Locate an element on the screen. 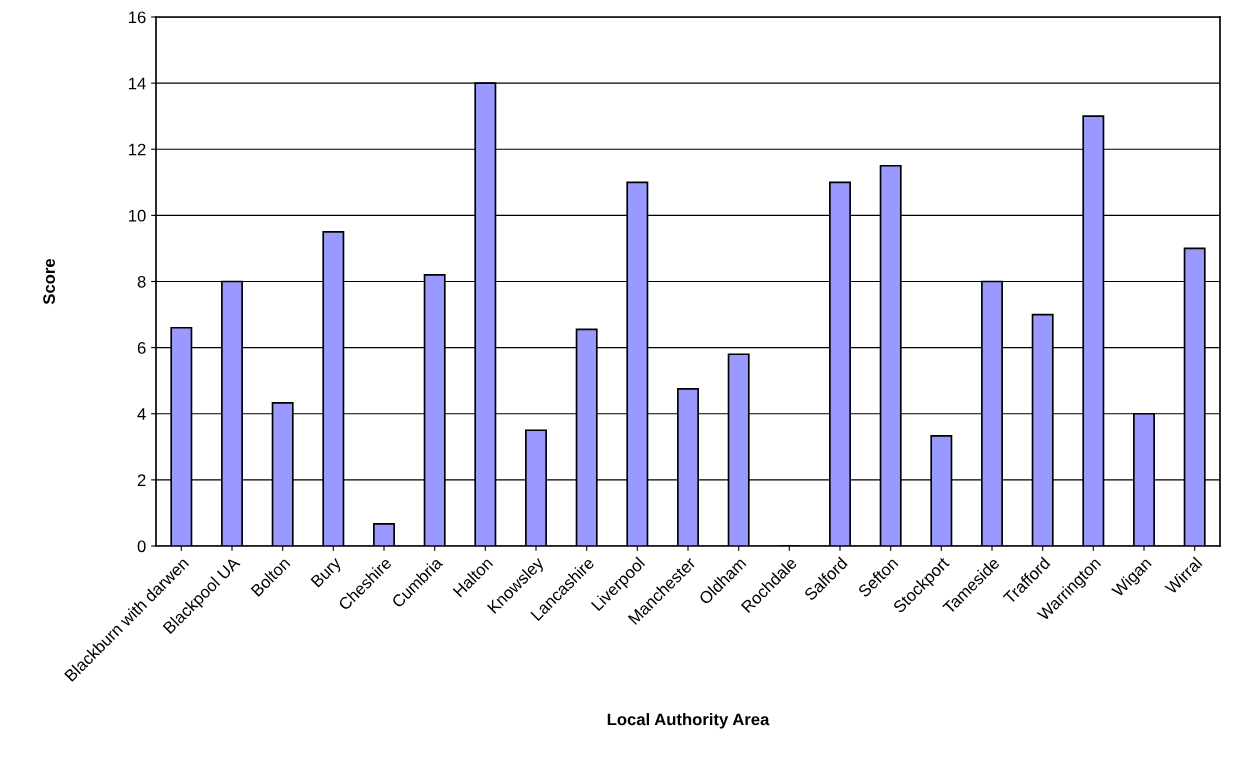 This screenshot has height=771, width=1234. y-tick-label: 14 is located at coordinates (137, 83).